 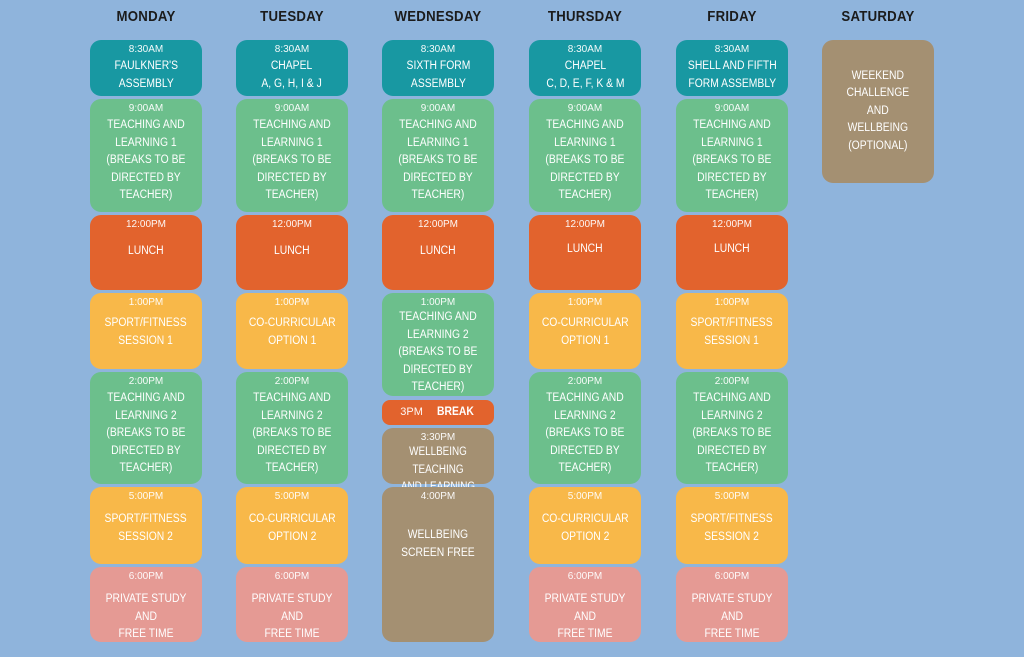 I want to click on wednesday-wellbeing-teaching-block: 3:30PM WELLBEING TEACHING AND LEARNING, so click(x=438, y=460).